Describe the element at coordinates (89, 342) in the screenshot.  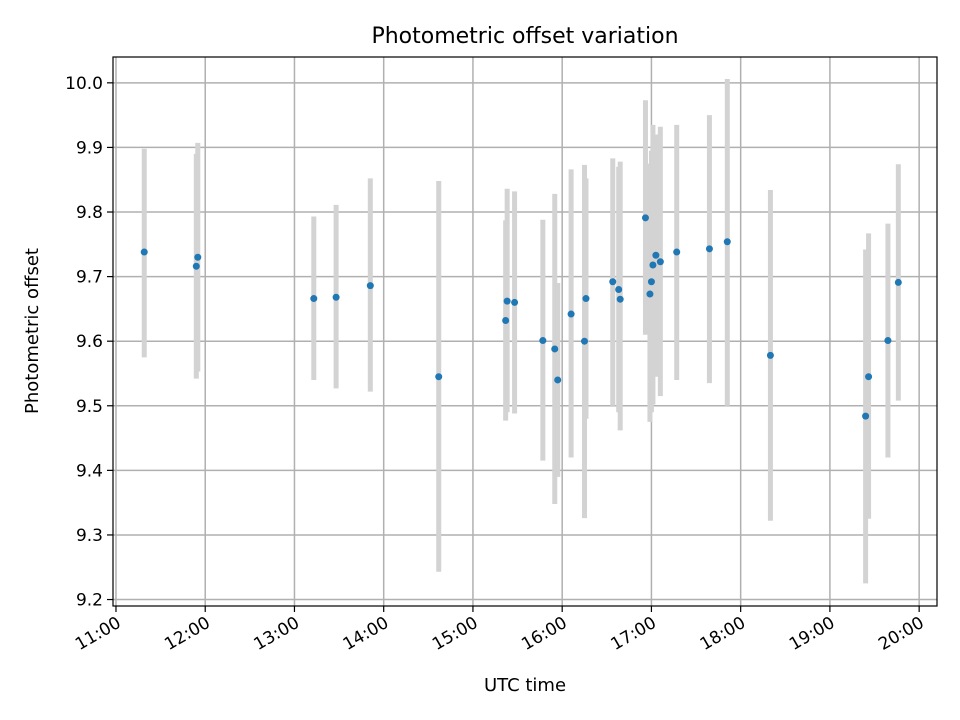
I see `y-tick-label: 9.6` at that location.